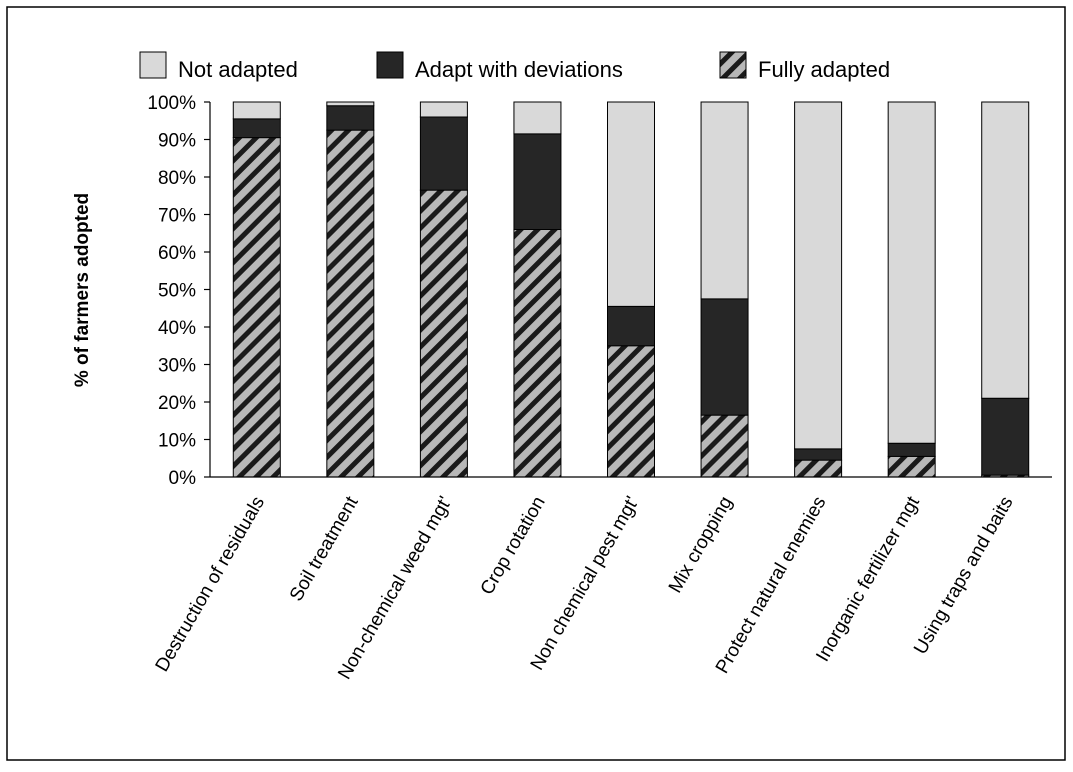  I want to click on y-tick-label: 50%, so click(177, 291).